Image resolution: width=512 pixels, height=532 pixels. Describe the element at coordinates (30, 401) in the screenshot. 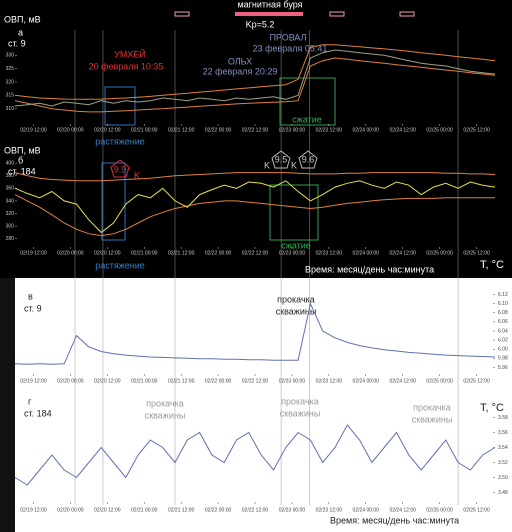

I see `panel-label: г` at that location.